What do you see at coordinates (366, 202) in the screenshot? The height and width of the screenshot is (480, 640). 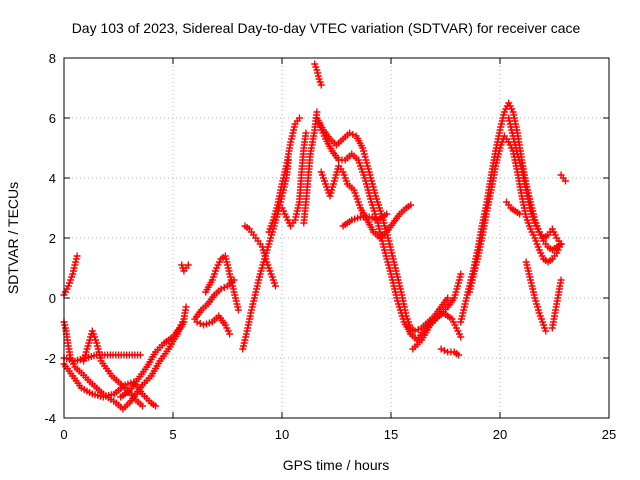 I see `series-track-s` at bounding box center [366, 202].